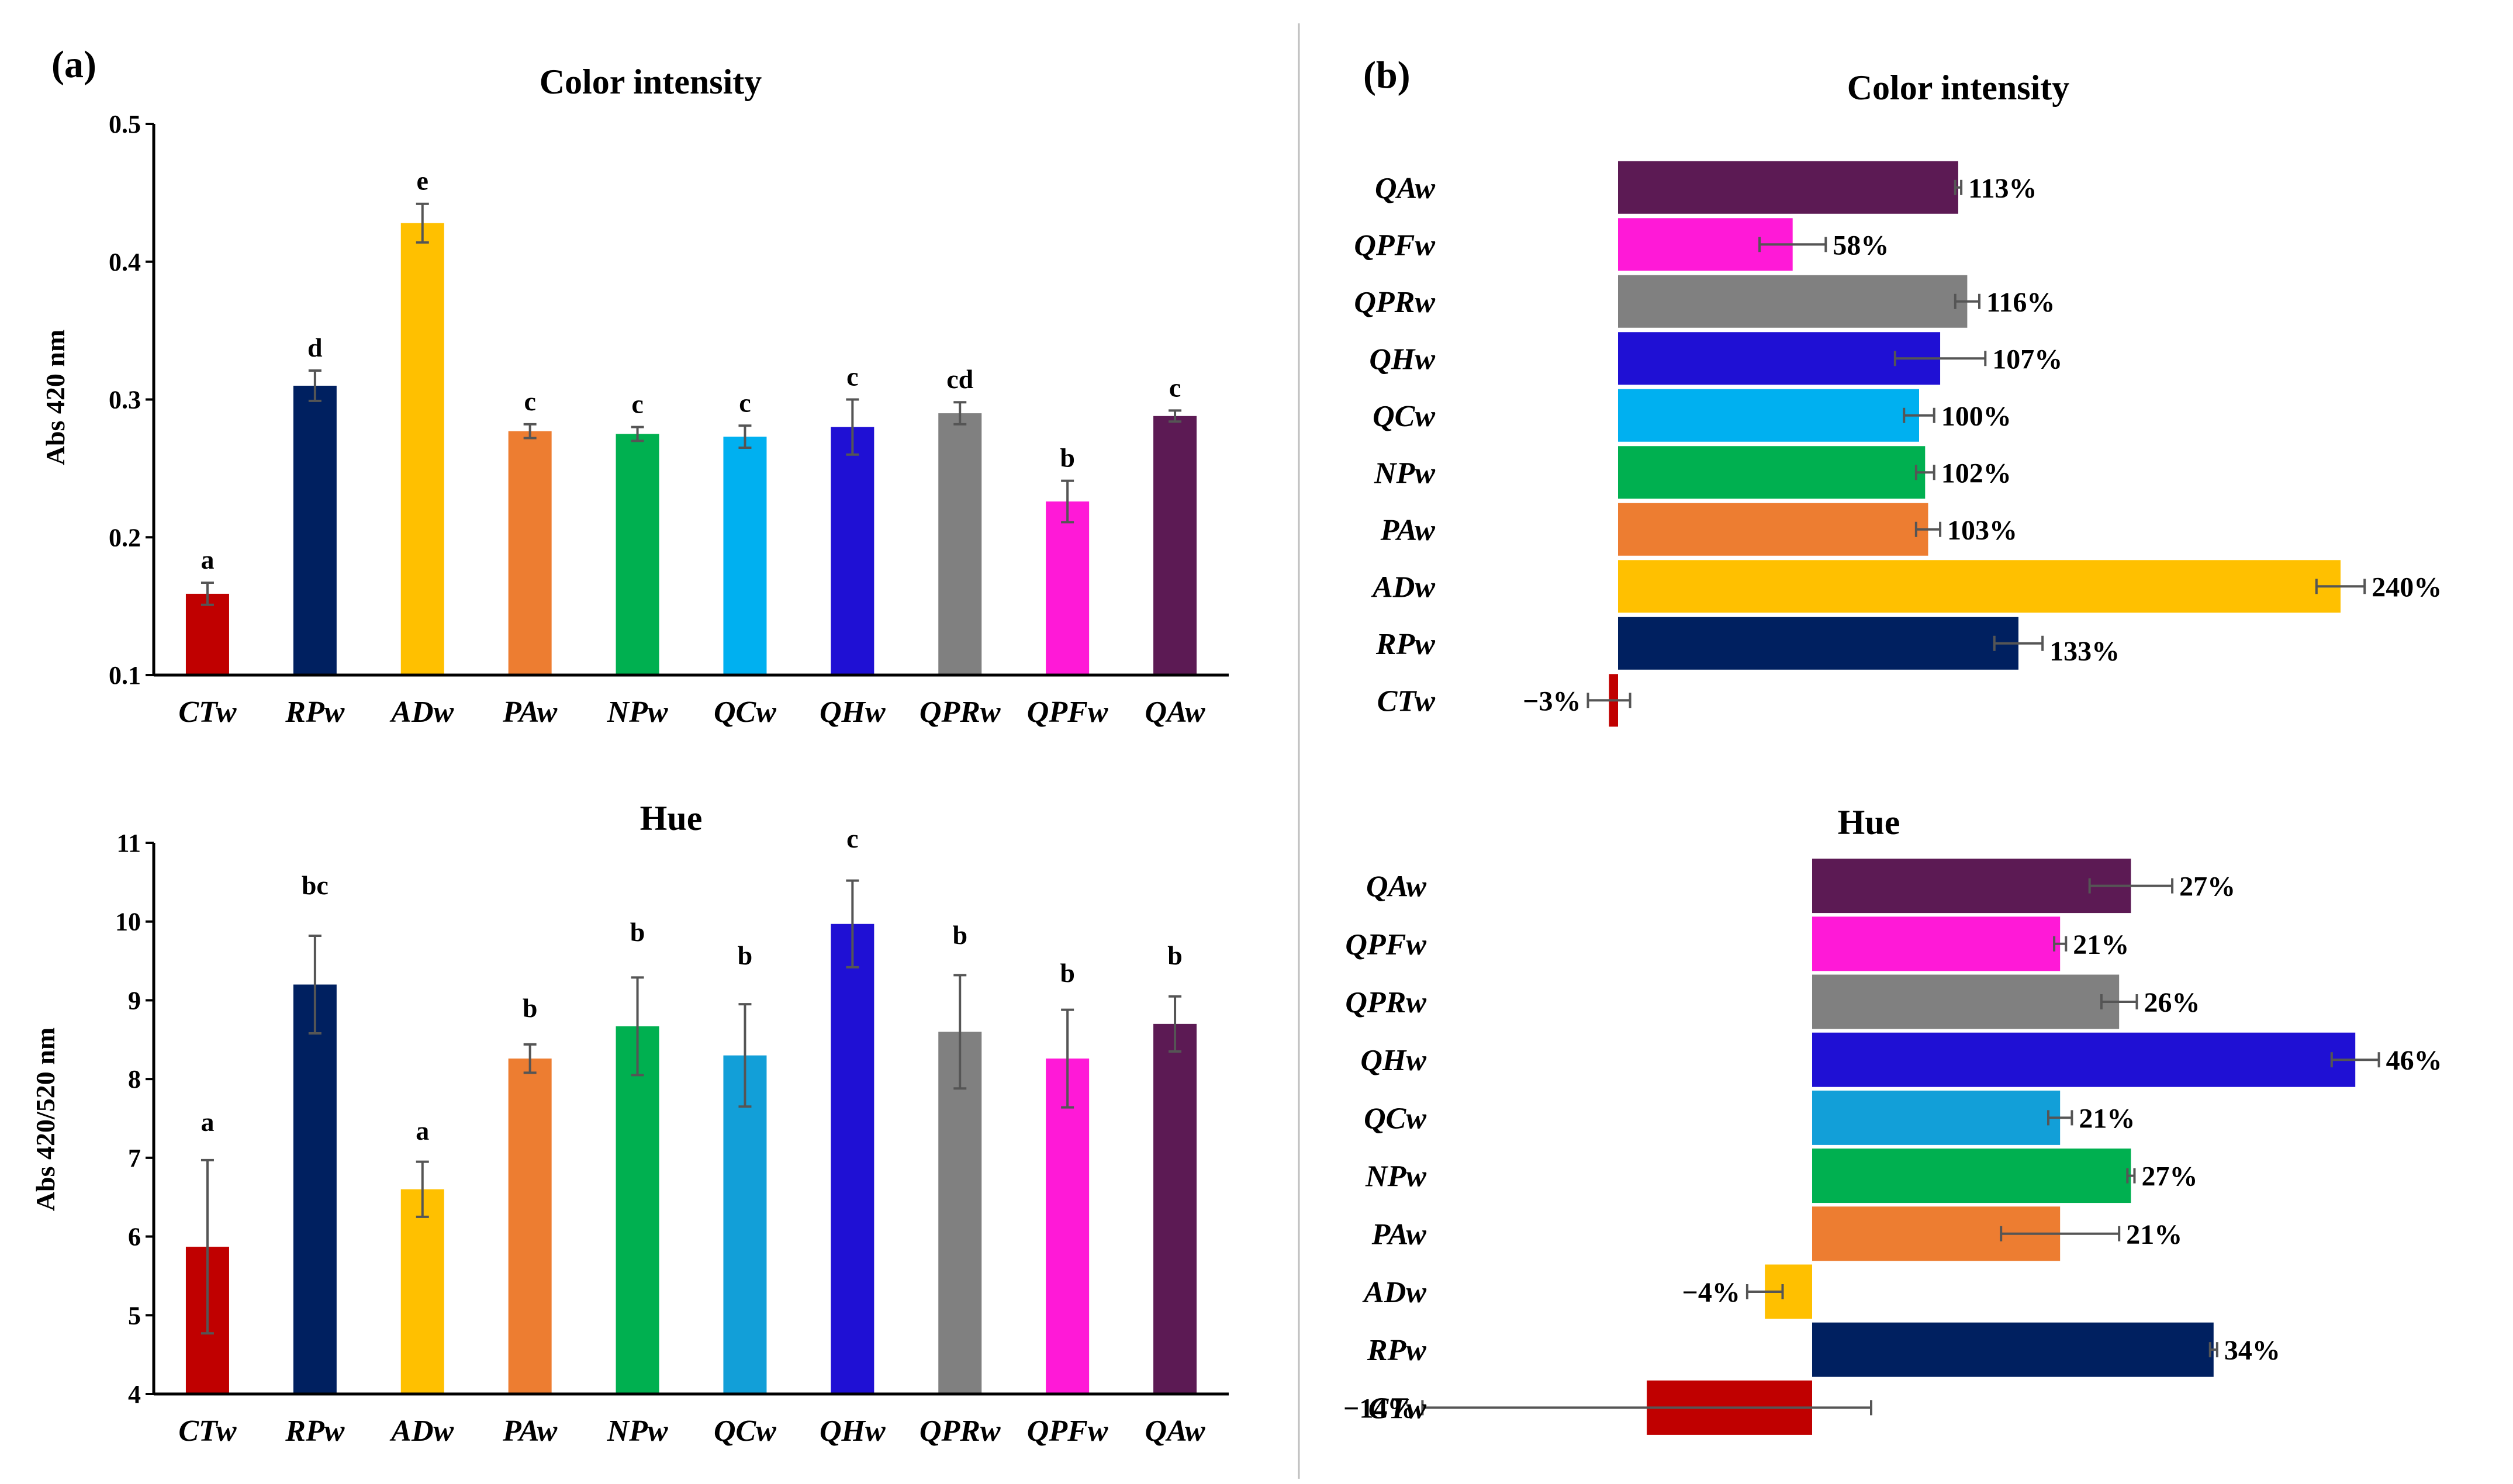 Image resolution: width=2513 pixels, height=1484 pixels. What do you see at coordinates (422, 181) in the screenshot?
I see `significance-letter: e` at bounding box center [422, 181].